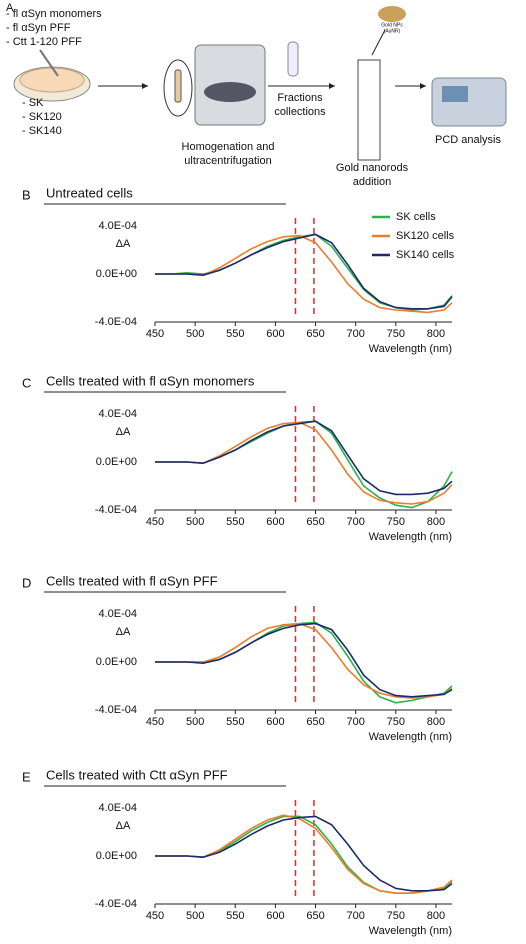  What do you see at coordinates (293, 59) in the screenshot?
I see `fractions-icon` at bounding box center [293, 59].